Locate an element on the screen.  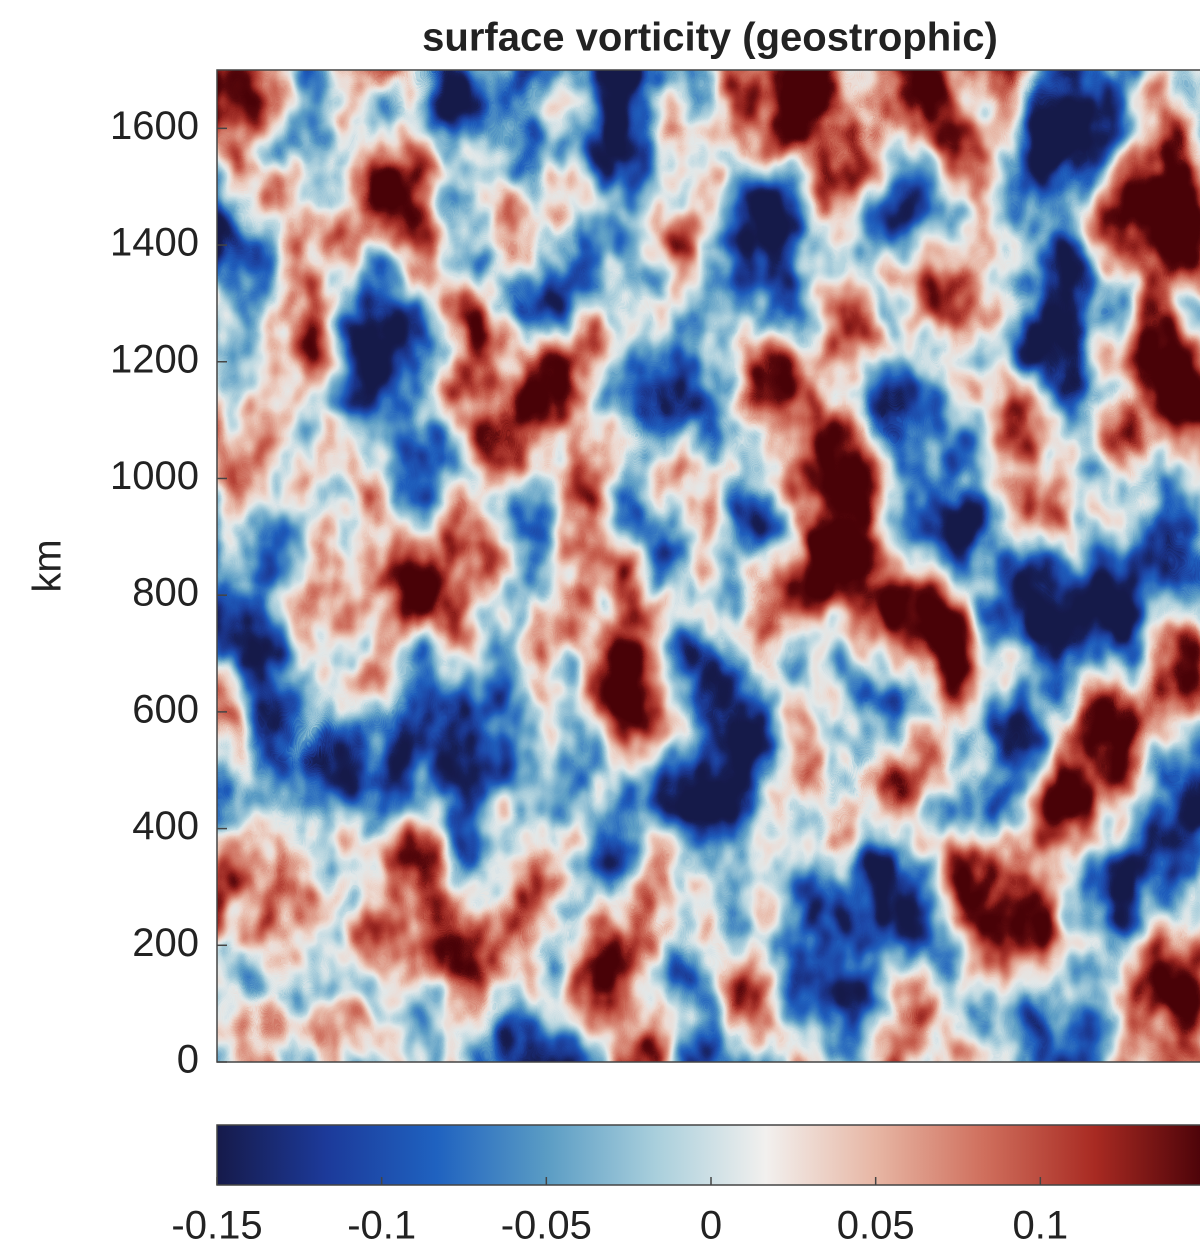
y-tick-label: 1000 is located at coordinates (154, 476).